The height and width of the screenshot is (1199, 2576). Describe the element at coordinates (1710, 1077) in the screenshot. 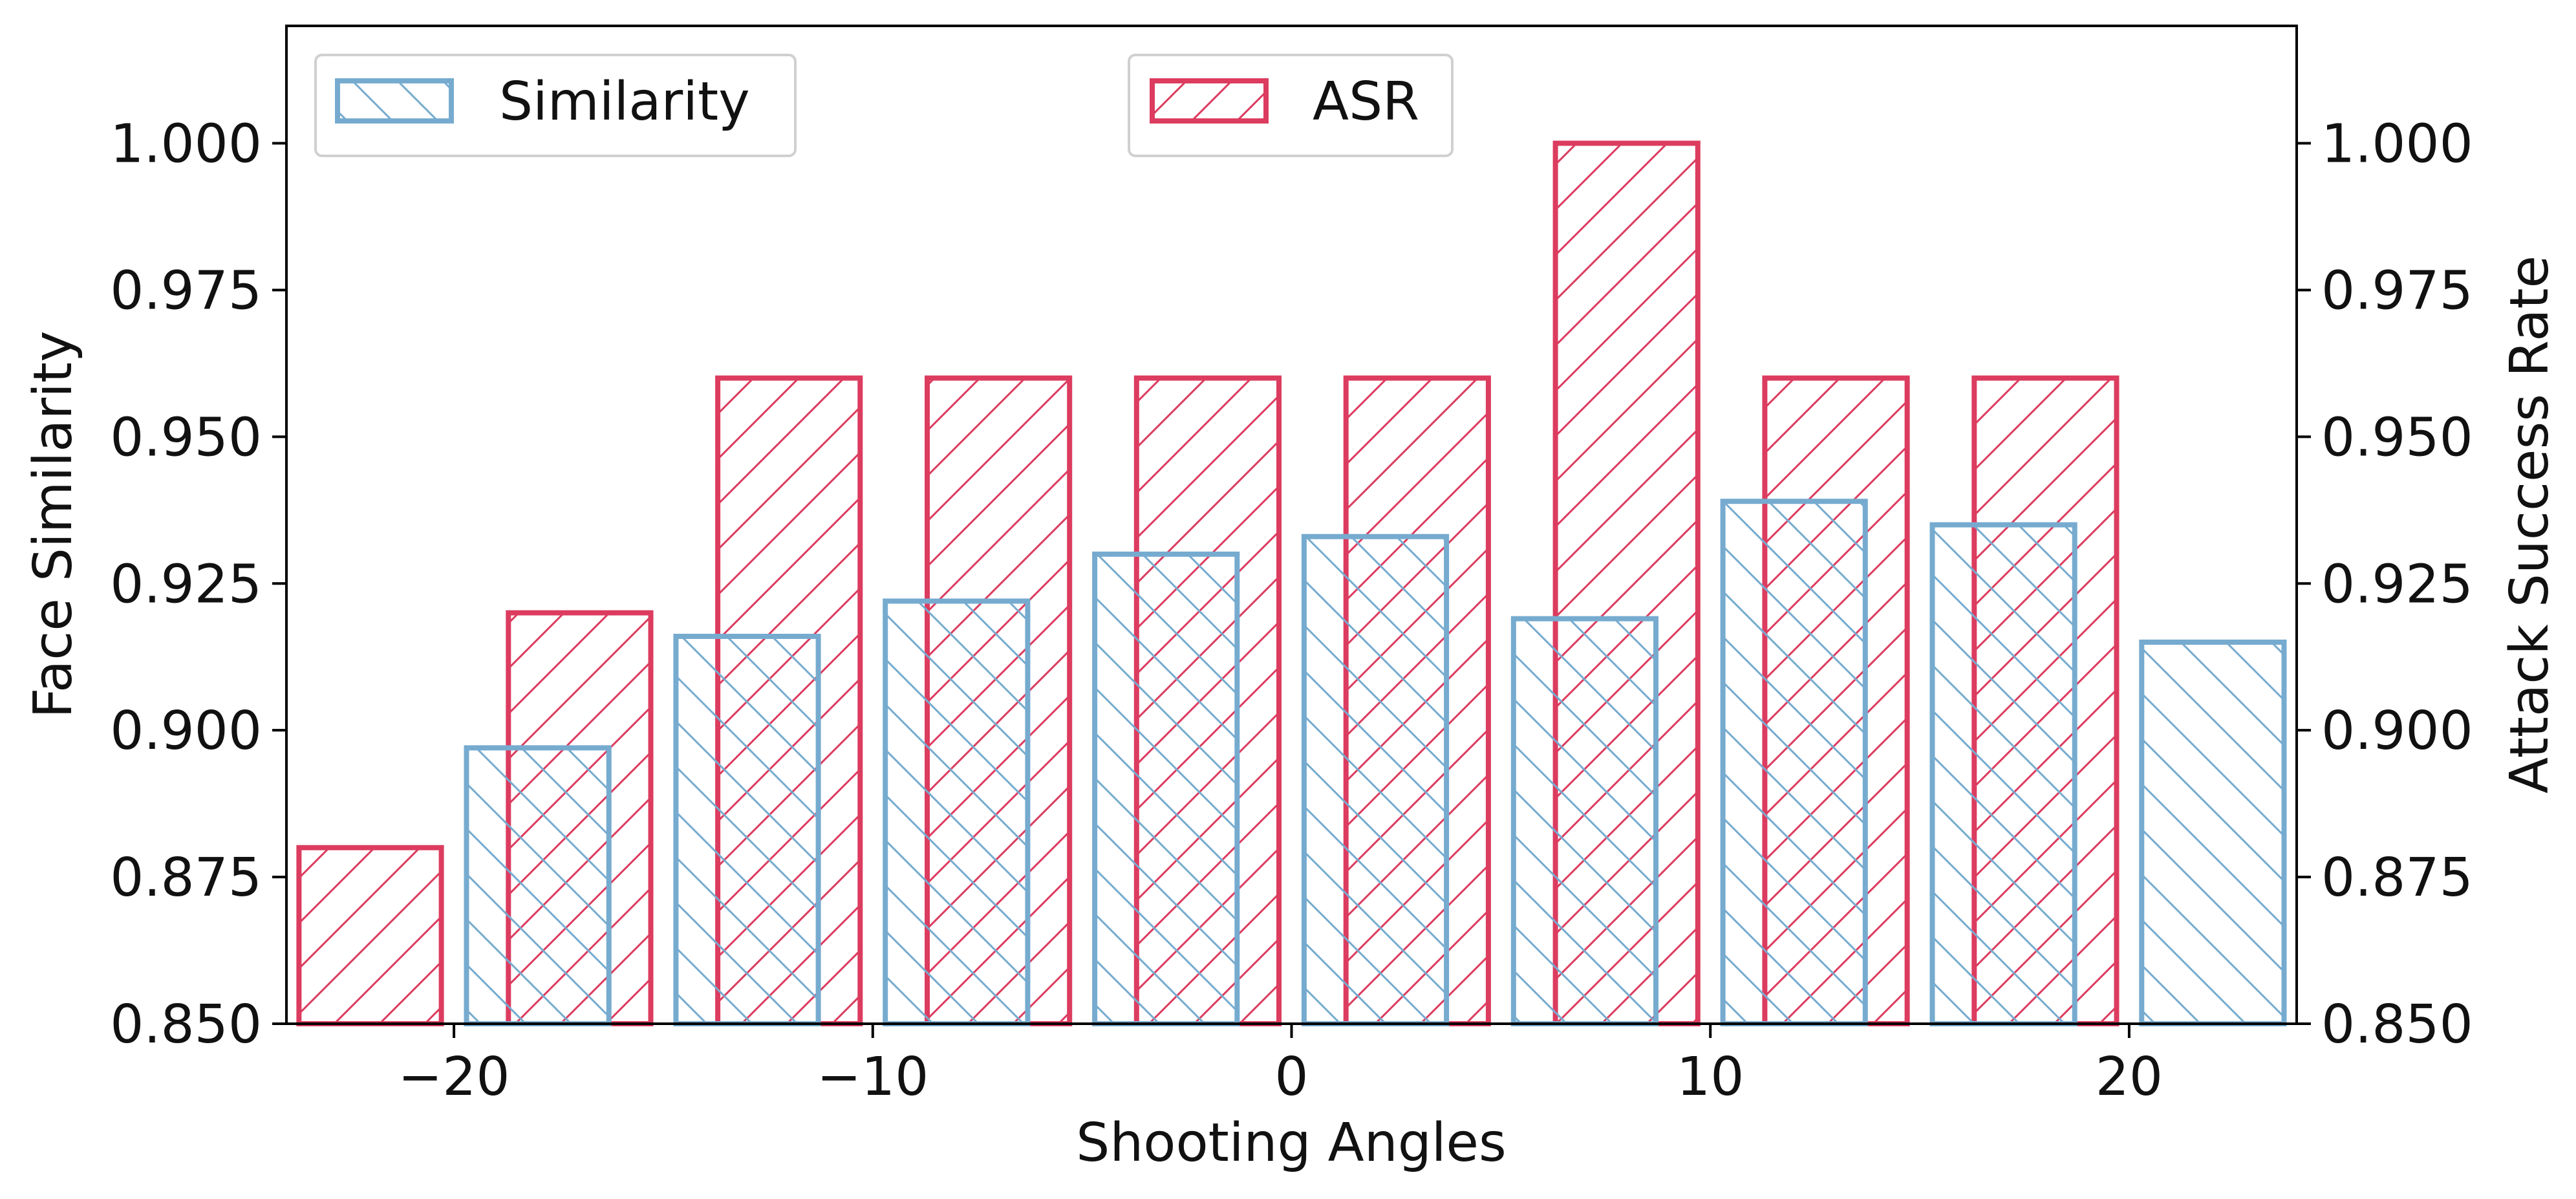

I see `x-tick-label-3: 10` at that location.